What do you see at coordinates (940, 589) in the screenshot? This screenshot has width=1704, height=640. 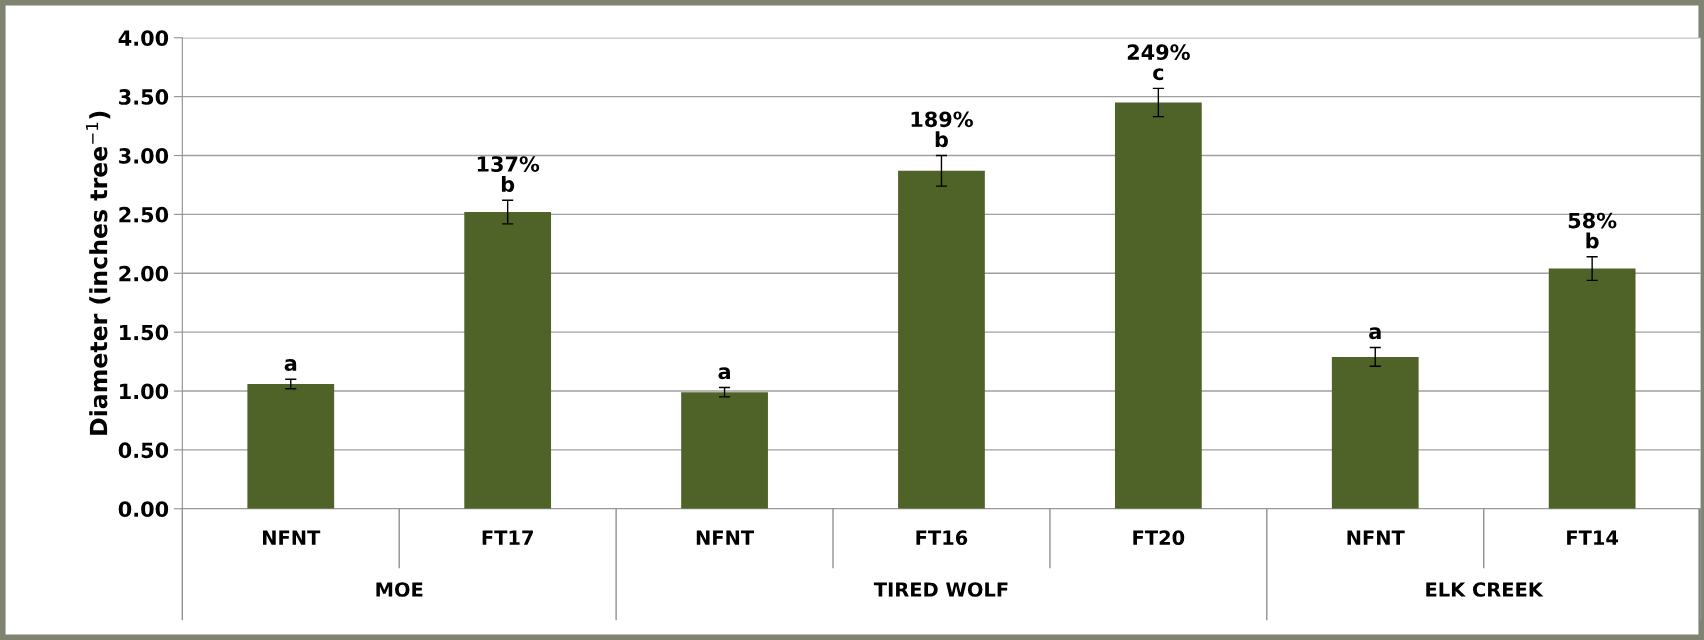 I see `text: TIRED WOLF` at bounding box center [940, 589].